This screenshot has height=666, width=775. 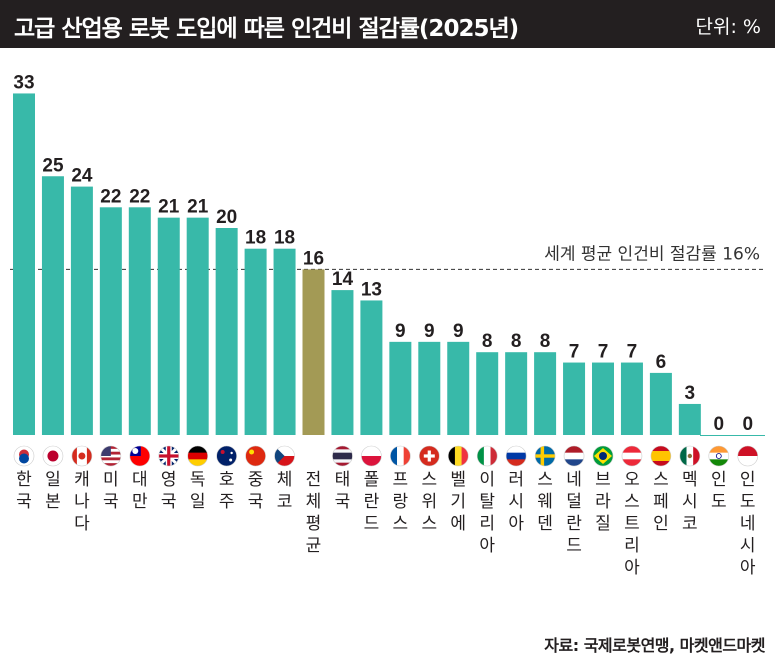 What do you see at coordinates (266, 29) in the screenshot?
I see `chart-title: 고급 산업용 로봇 도입에 따른 인건비 절감률(2025년)` at bounding box center [266, 29].